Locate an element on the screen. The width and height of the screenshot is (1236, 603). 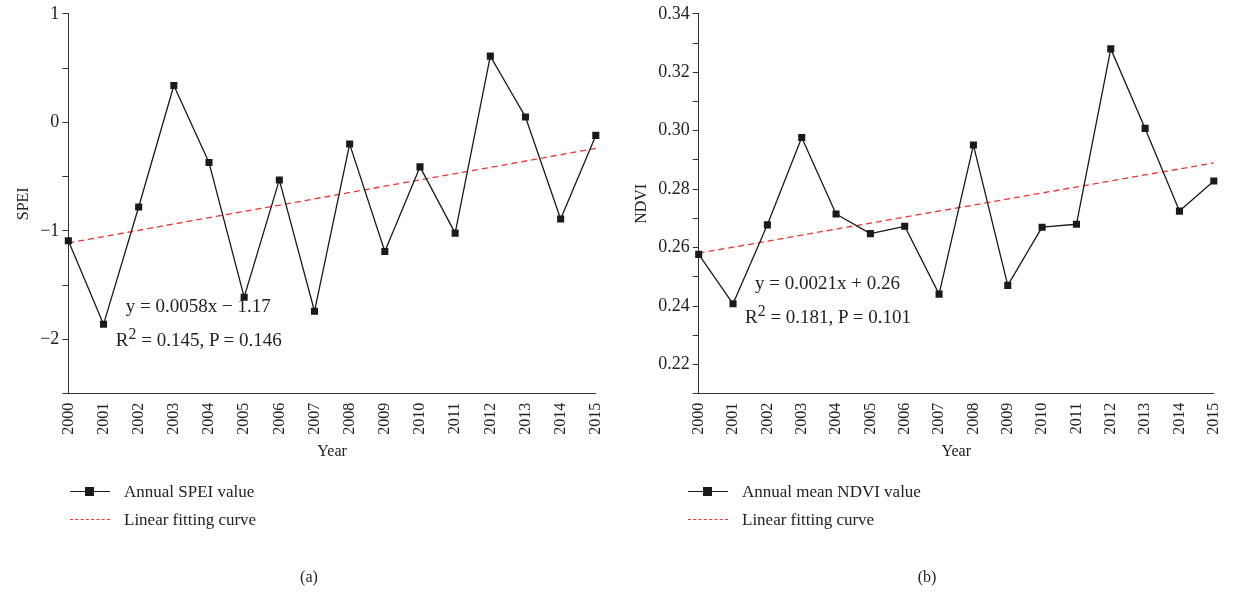
legend-label: Annual mean NDVI value is located at coordinates (831, 492).